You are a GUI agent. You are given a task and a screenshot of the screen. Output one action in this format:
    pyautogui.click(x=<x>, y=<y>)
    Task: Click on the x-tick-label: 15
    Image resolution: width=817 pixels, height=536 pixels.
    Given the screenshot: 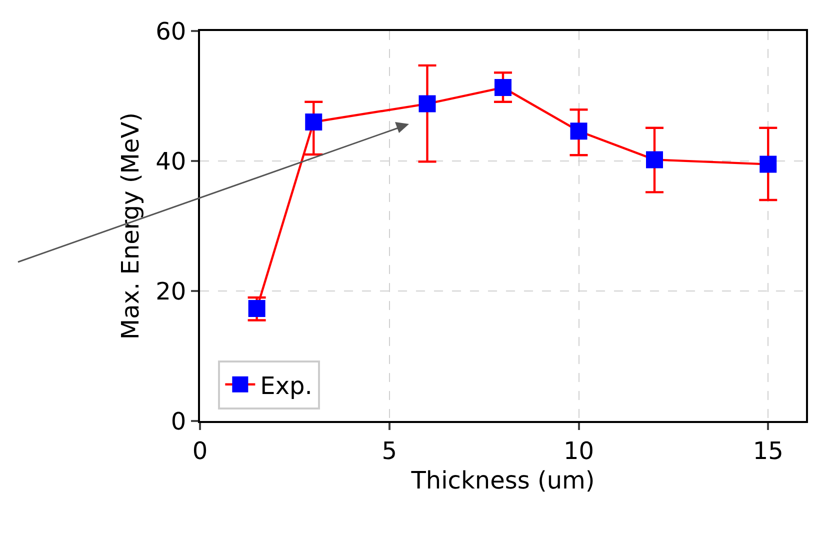 What is the action you would take?
    pyautogui.click(x=768, y=450)
    